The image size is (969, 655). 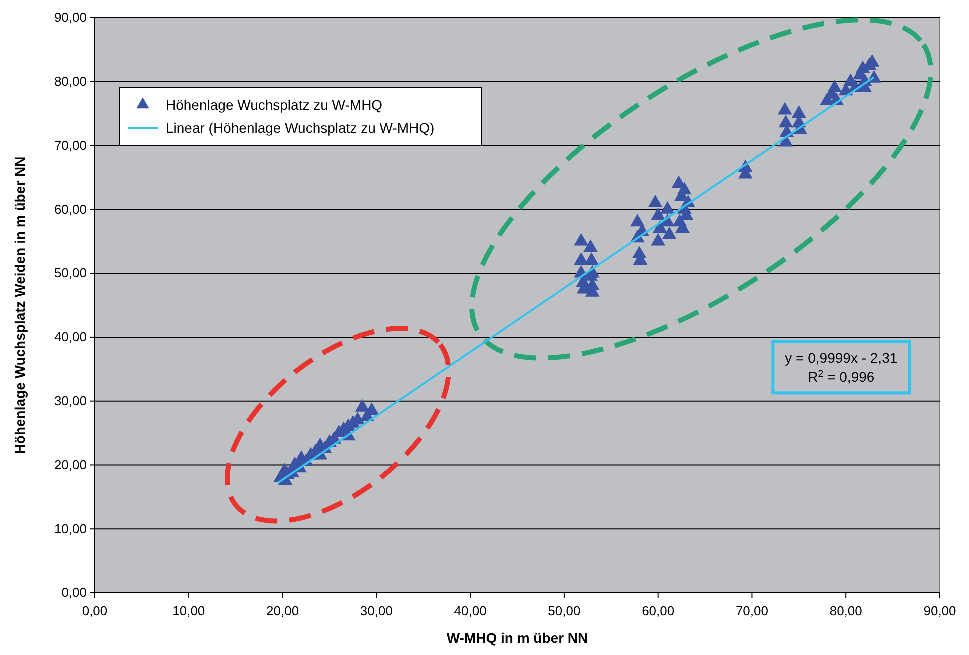 What do you see at coordinates (940, 610) in the screenshot?
I see `x-tick-label: 90,00` at bounding box center [940, 610].